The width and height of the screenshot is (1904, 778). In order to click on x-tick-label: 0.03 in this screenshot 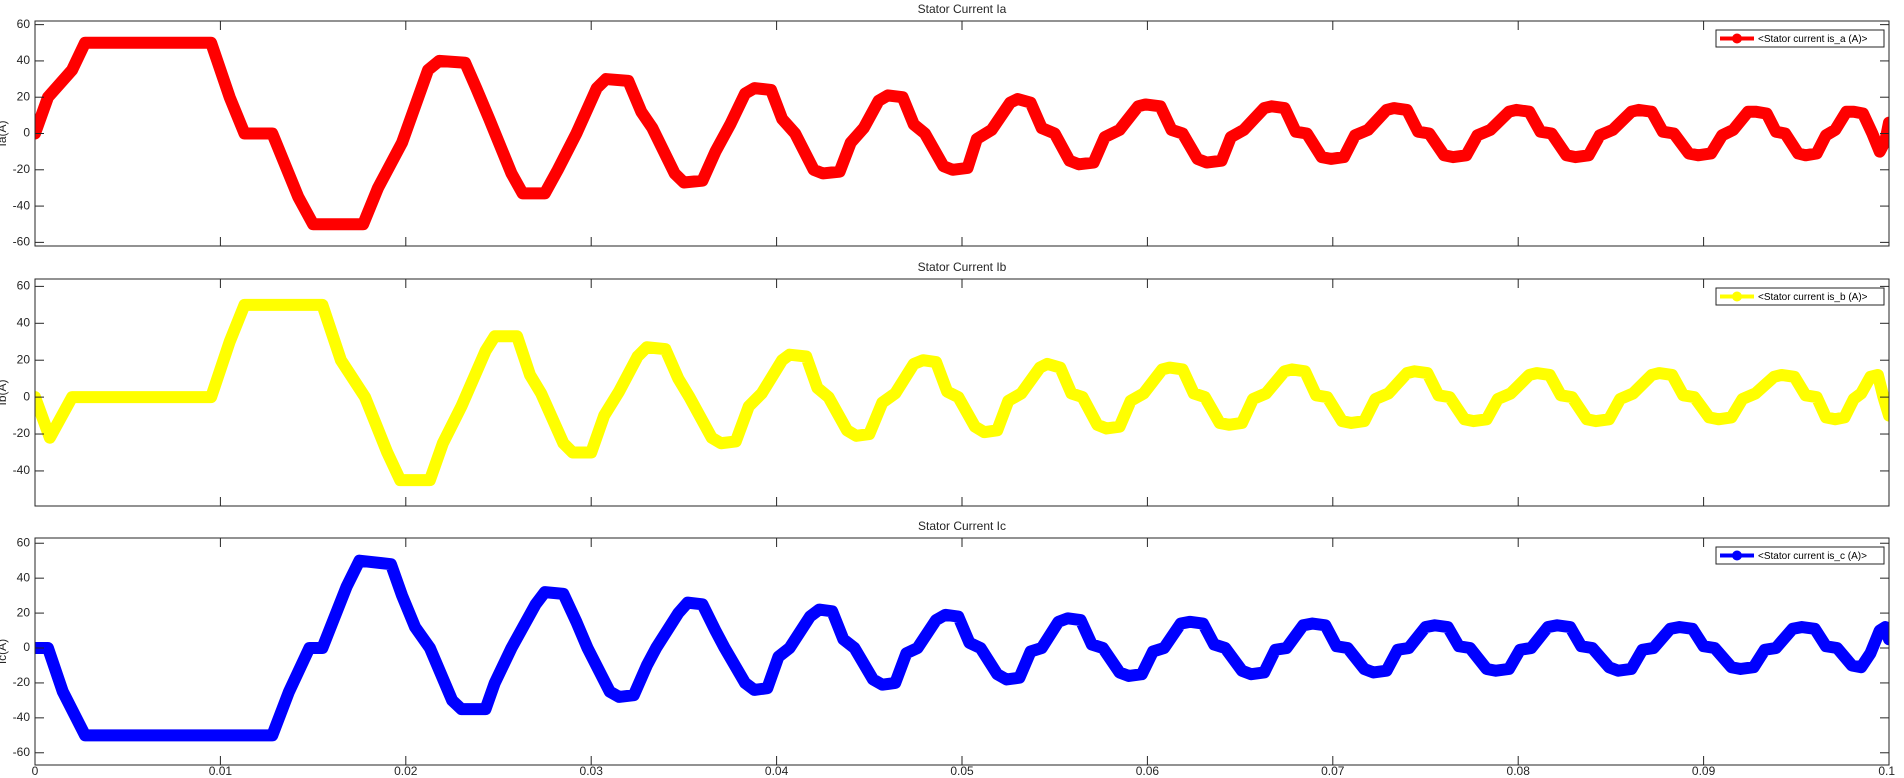, I will do `click(592, 771)`.